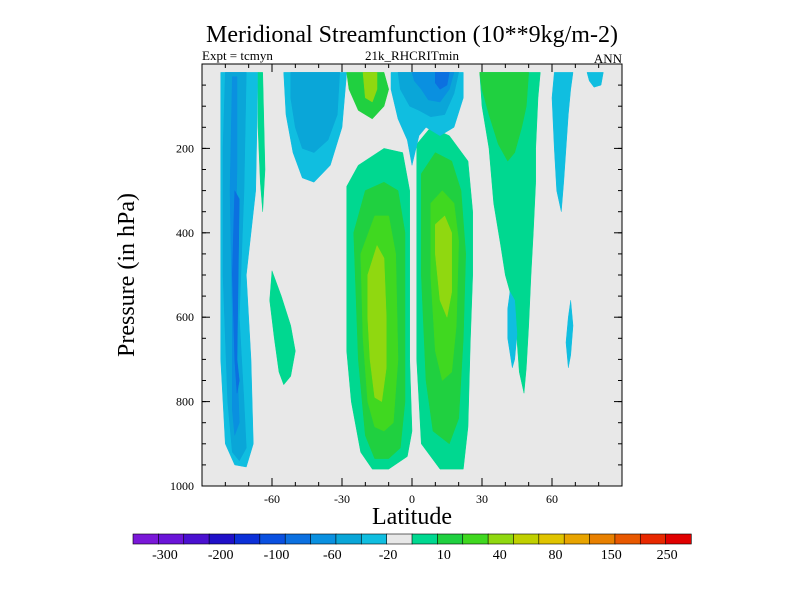  I want to click on y-tick-label: 600, so click(185, 317).